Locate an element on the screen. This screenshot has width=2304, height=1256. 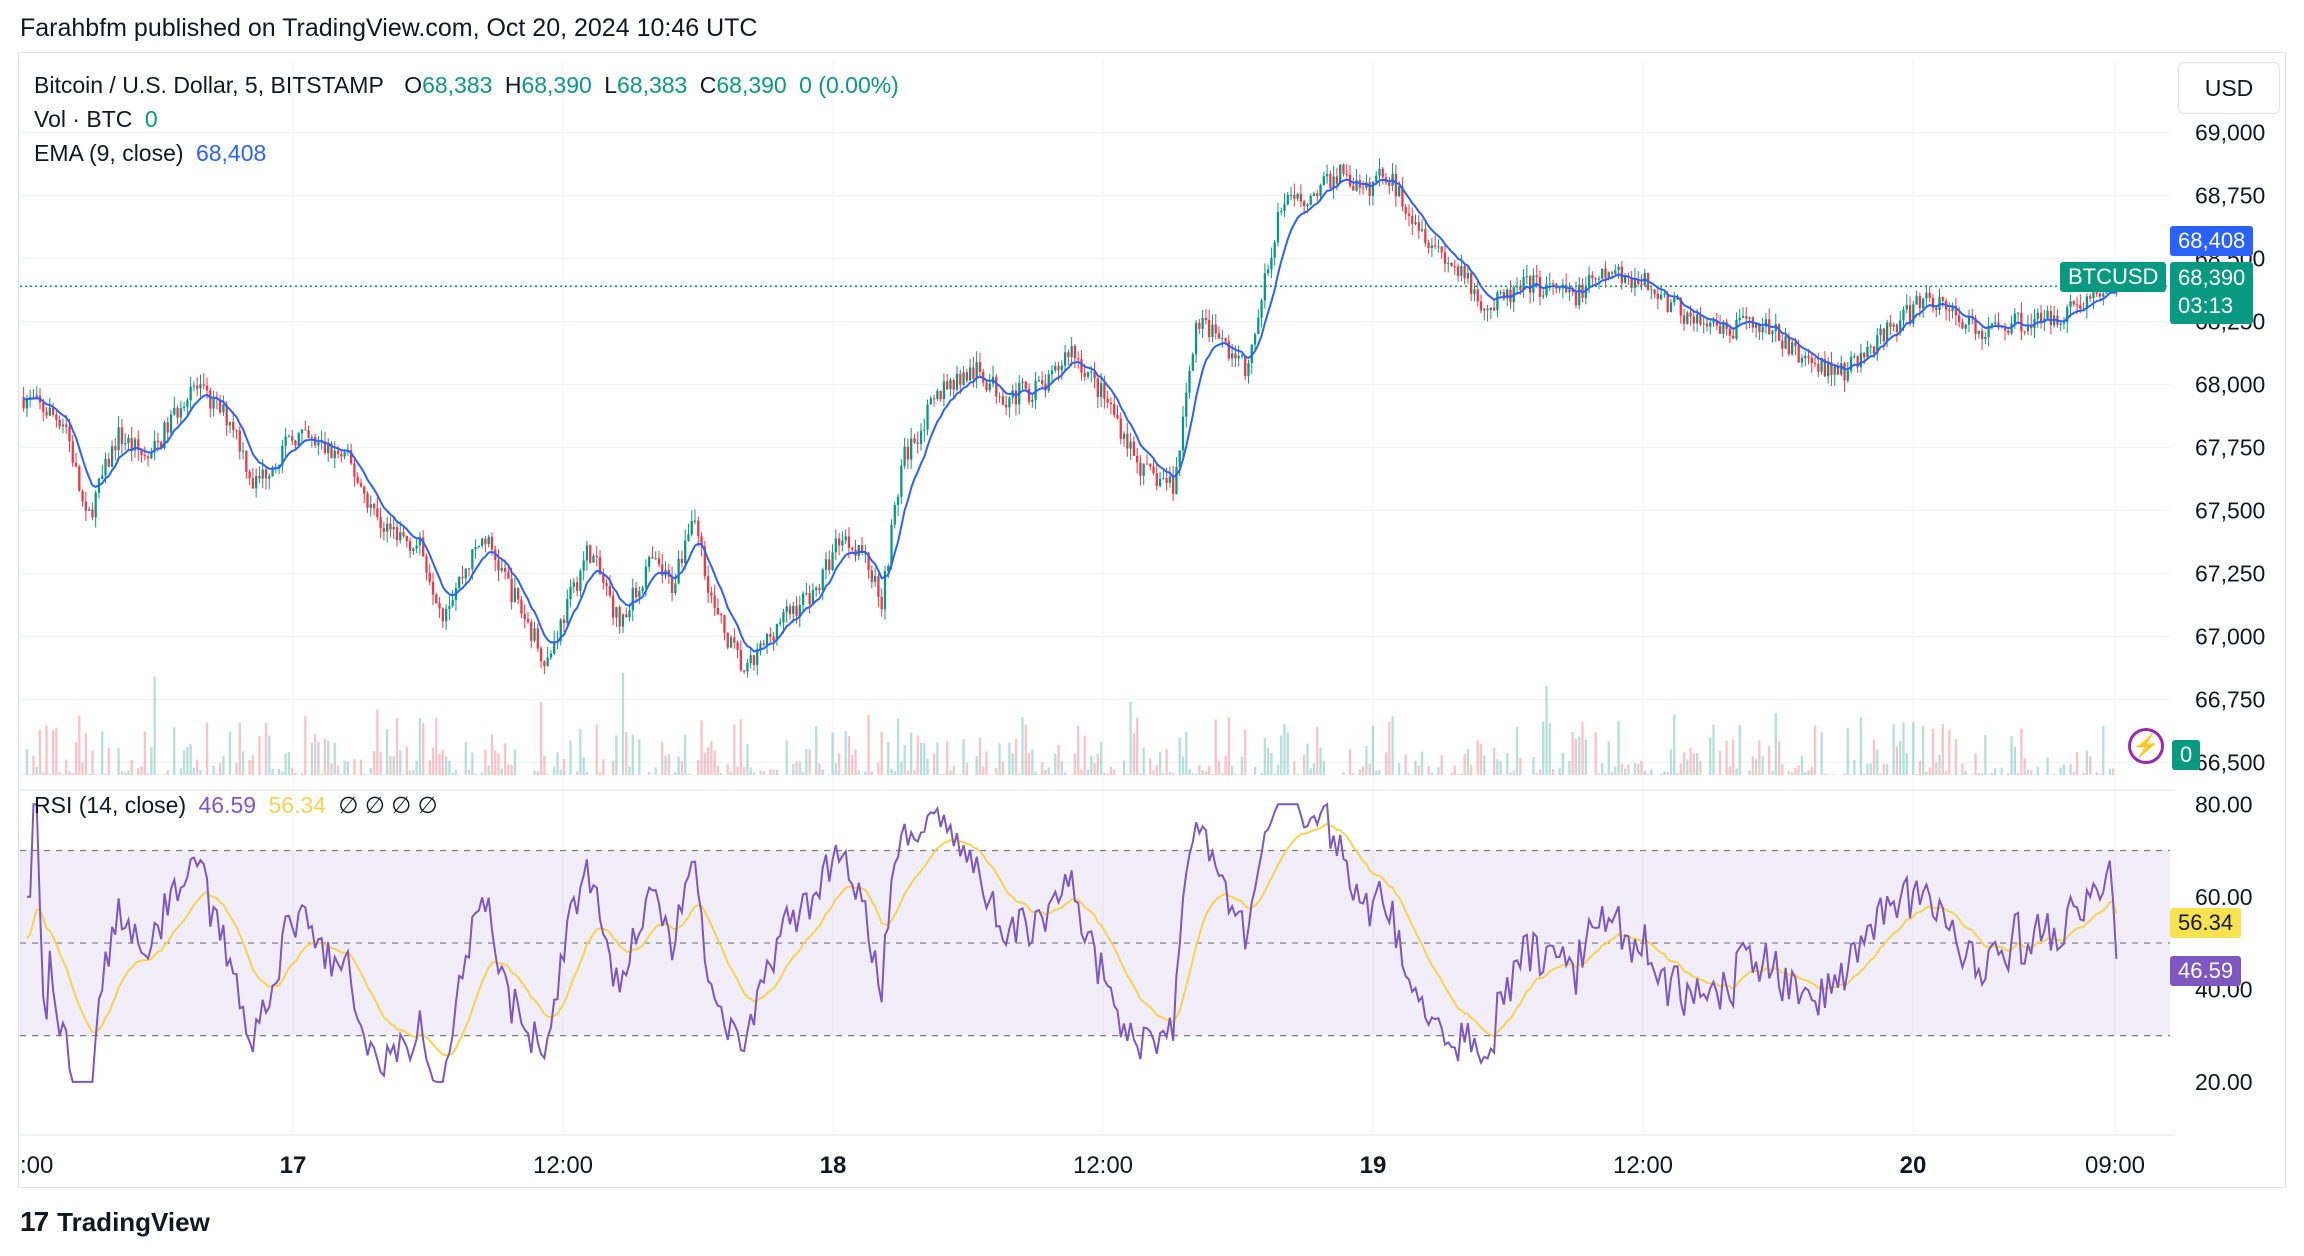
bolt-icon: ⚡ is located at coordinates (2146, 746).